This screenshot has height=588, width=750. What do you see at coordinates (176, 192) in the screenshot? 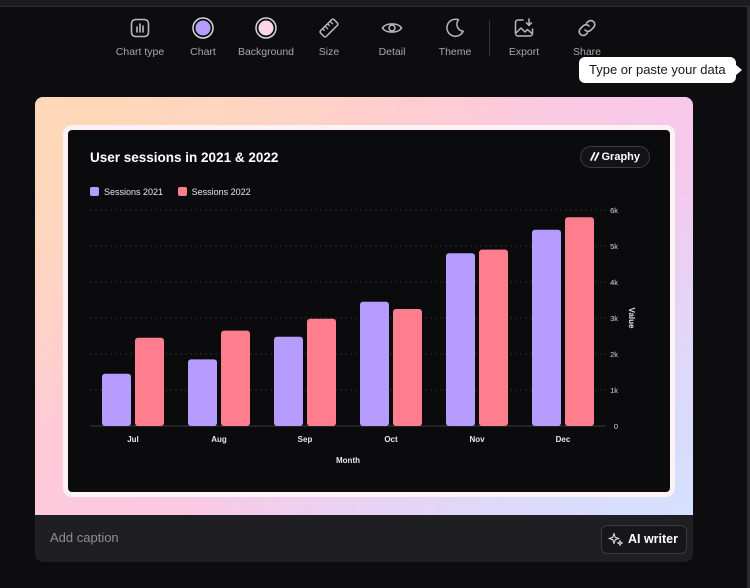
I see `chart-legend: Sessions 2021 Sessions 2022` at bounding box center [176, 192].